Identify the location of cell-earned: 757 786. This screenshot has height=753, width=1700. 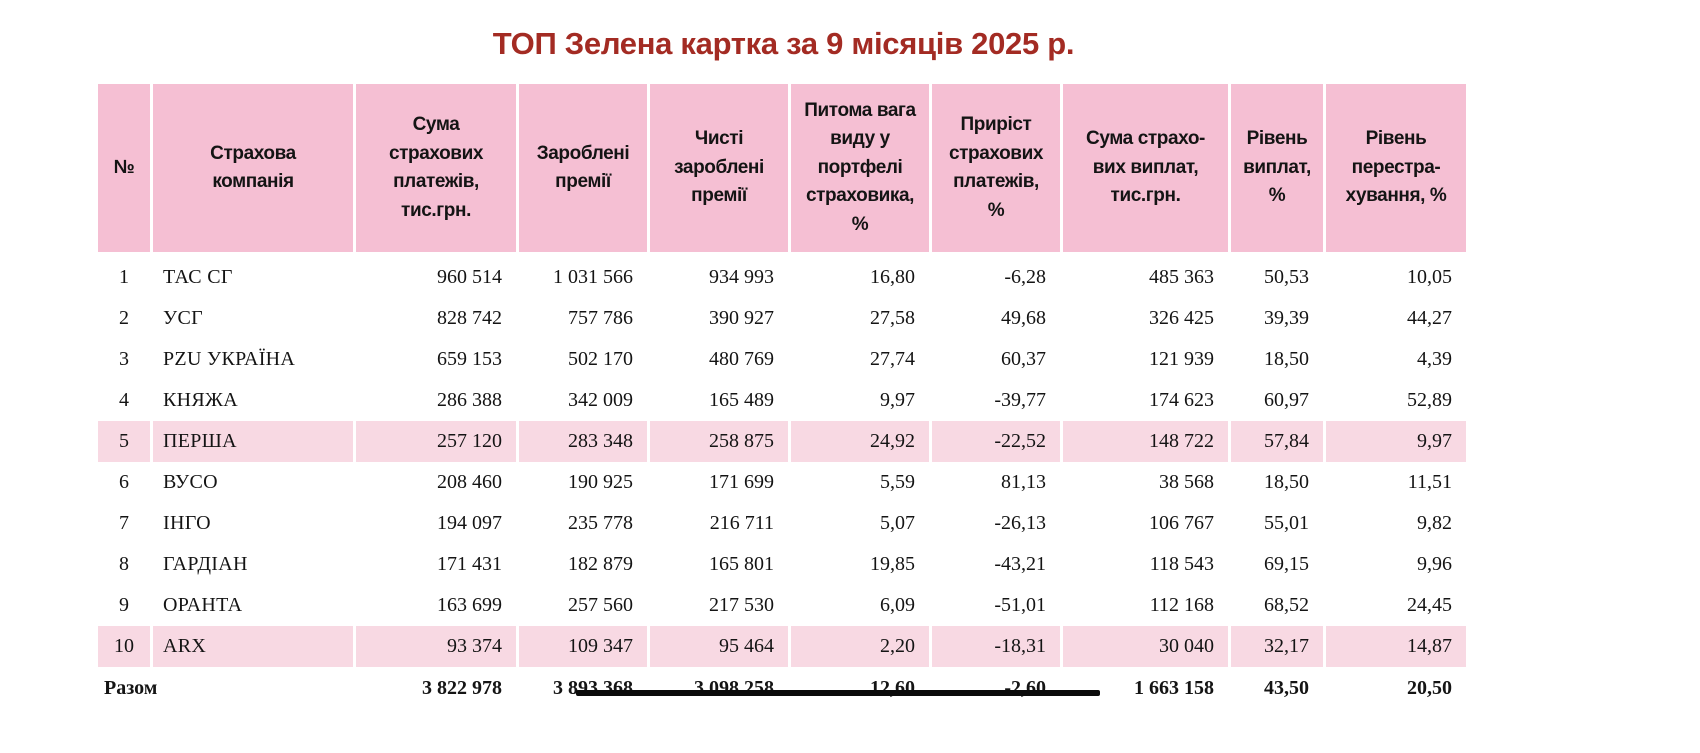
(583, 318).